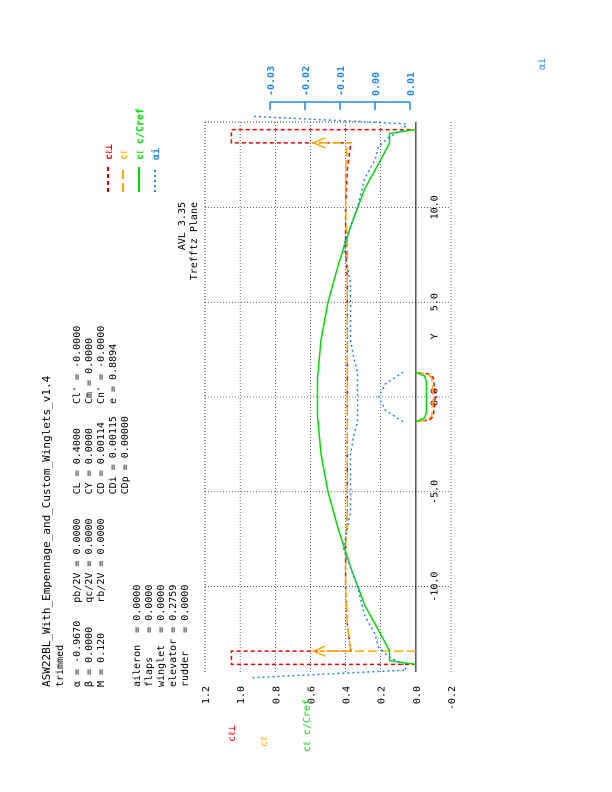  I want to click on y-tick-label: 1.2, so click(206, 695).